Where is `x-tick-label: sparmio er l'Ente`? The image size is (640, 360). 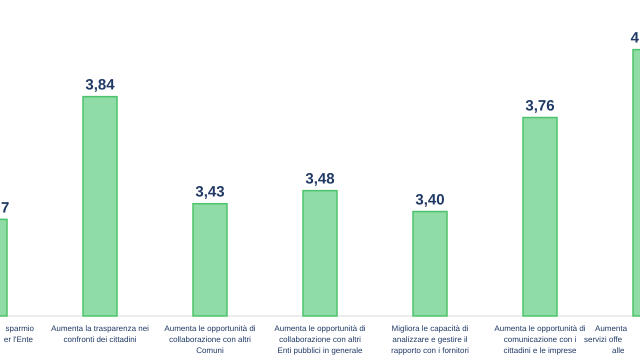 x-tick-label: sparmio er l'Ente is located at coordinates (19, 334).